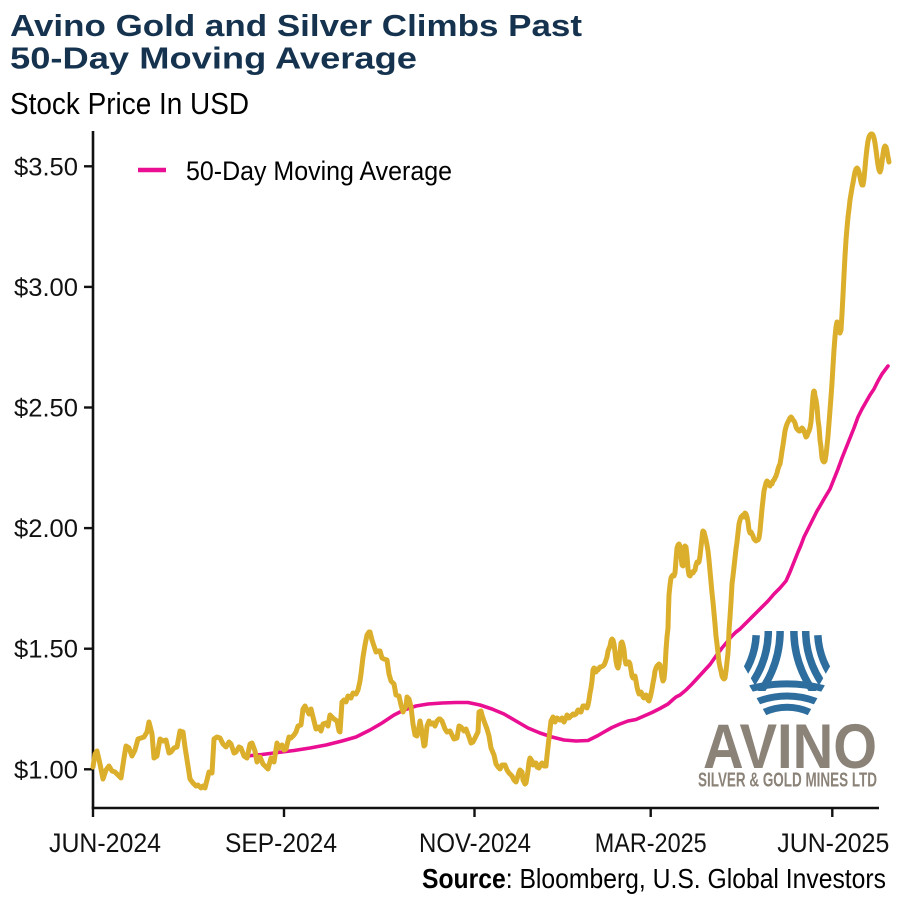  I want to click on svg-text: $3.00, so click(46, 288).